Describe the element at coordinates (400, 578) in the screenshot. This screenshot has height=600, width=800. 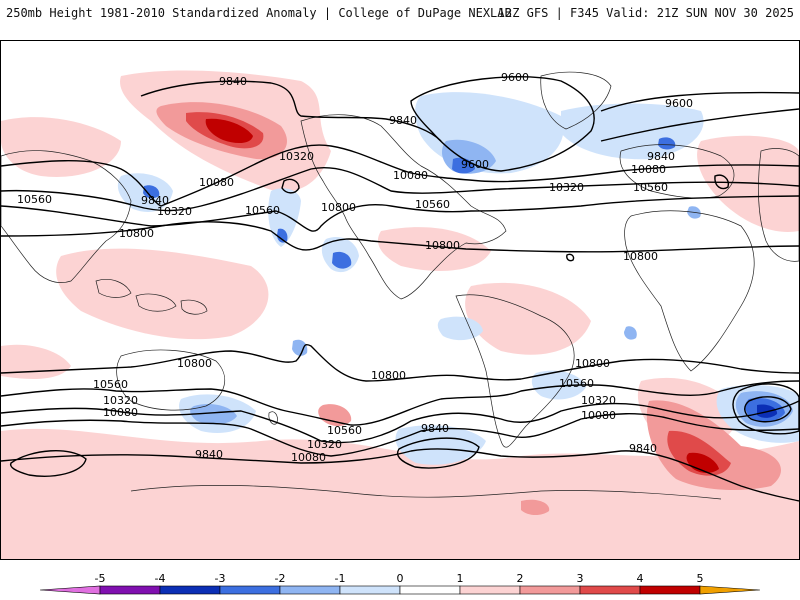
I see `colorbar-tick-label: 0` at that location.